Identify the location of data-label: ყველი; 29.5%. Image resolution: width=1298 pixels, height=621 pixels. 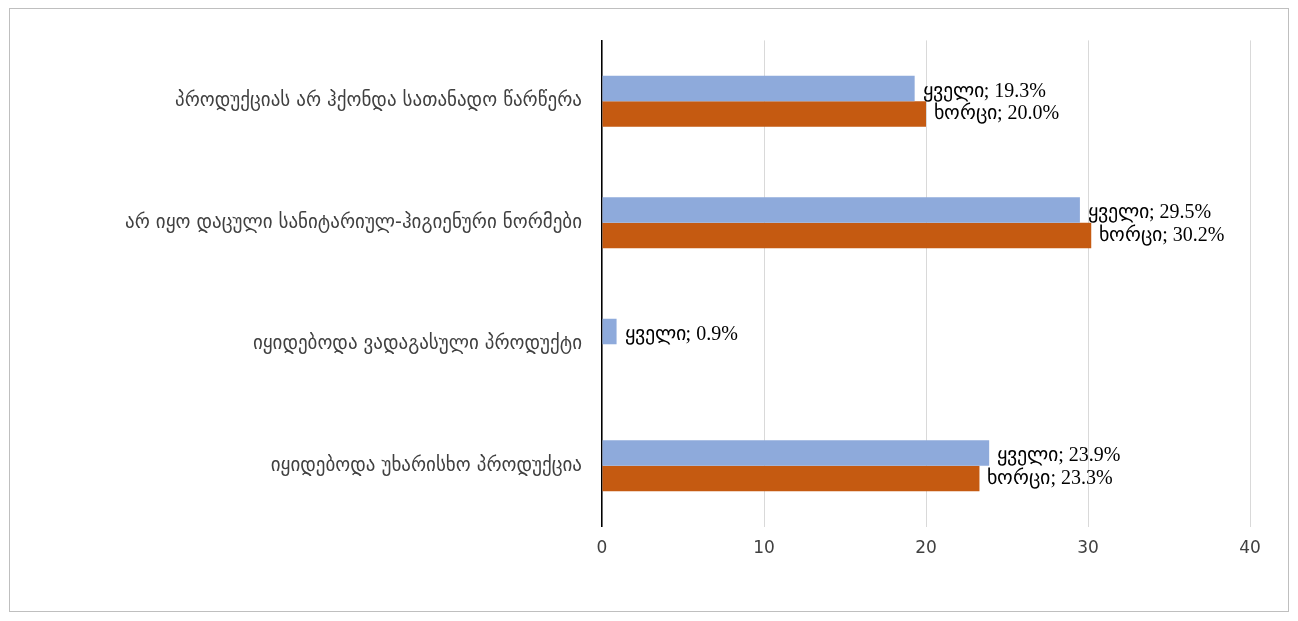
(1149, 212).